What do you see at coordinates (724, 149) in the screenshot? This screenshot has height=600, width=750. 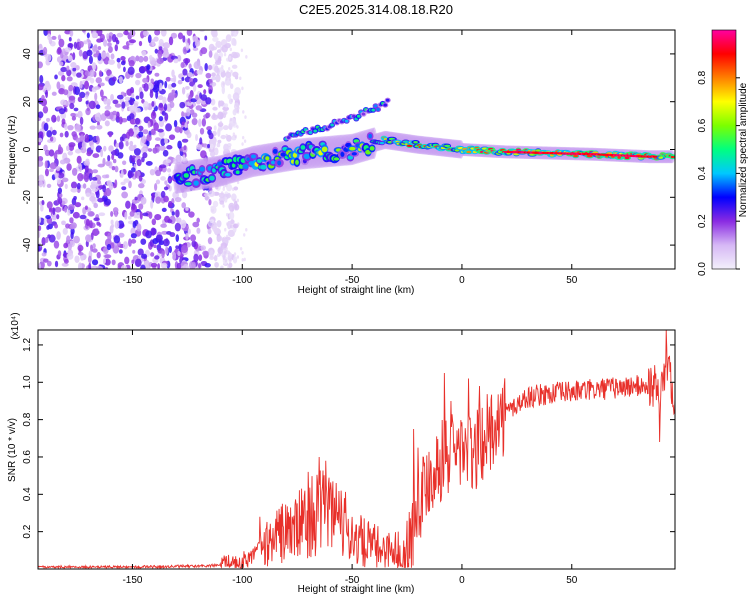 I see `colorbar-frame` at bounding box center [724, 149].